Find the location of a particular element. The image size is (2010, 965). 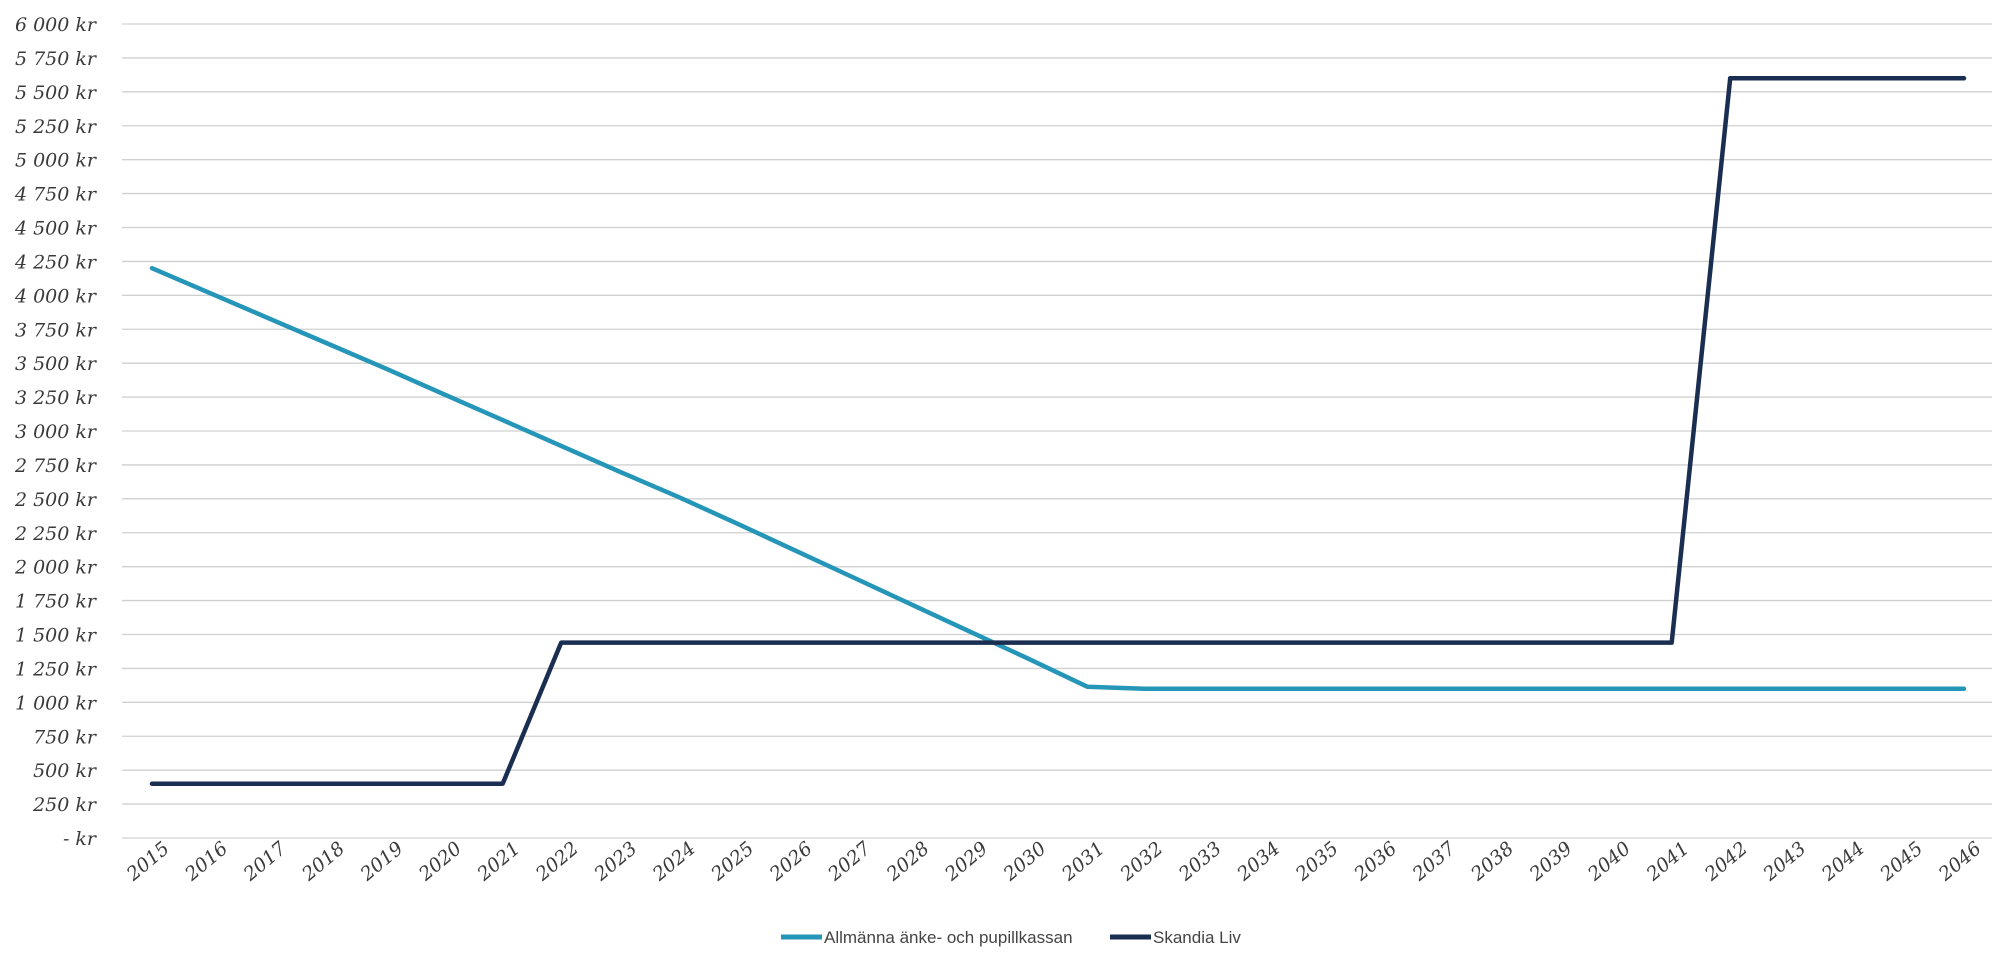

legend-item-series-1: Allmänna änke- och pupillkassan is located at coordinates (927, 937).